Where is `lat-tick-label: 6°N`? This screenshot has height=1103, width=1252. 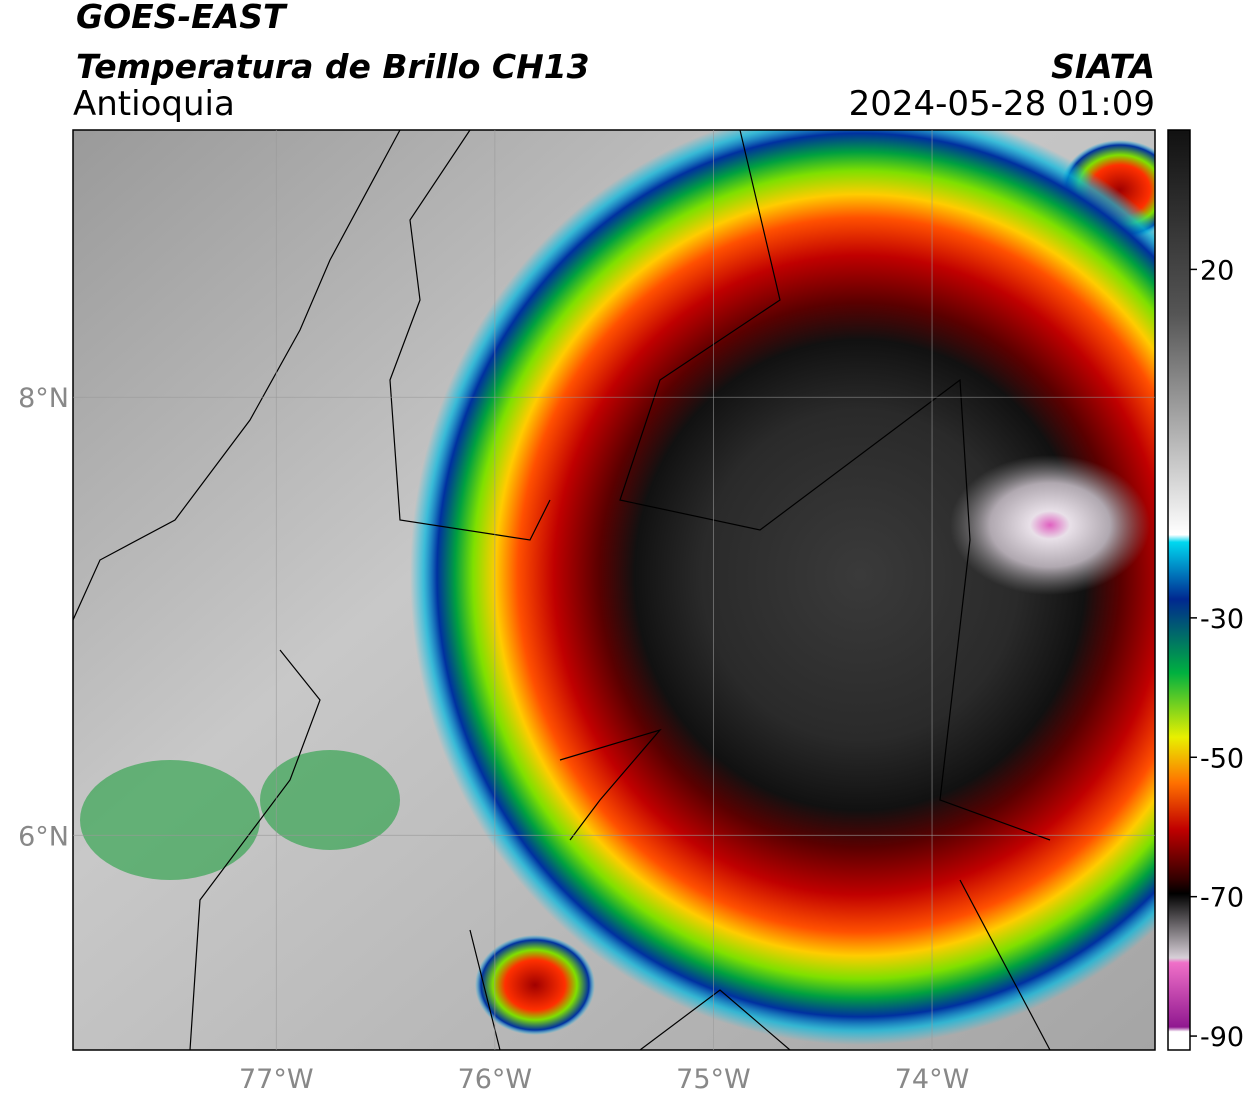
lat-tick-label: 6°N is located at coordinates (43, 836).